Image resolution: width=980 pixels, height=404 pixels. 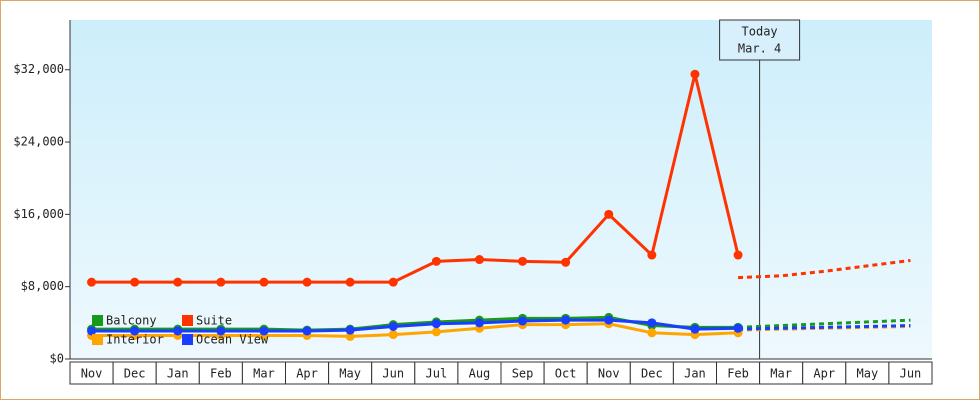 What do you see at coordinates (135, 340) in the screenshot?
I see `legend-label: Interior` at bounding box center [135, 340].